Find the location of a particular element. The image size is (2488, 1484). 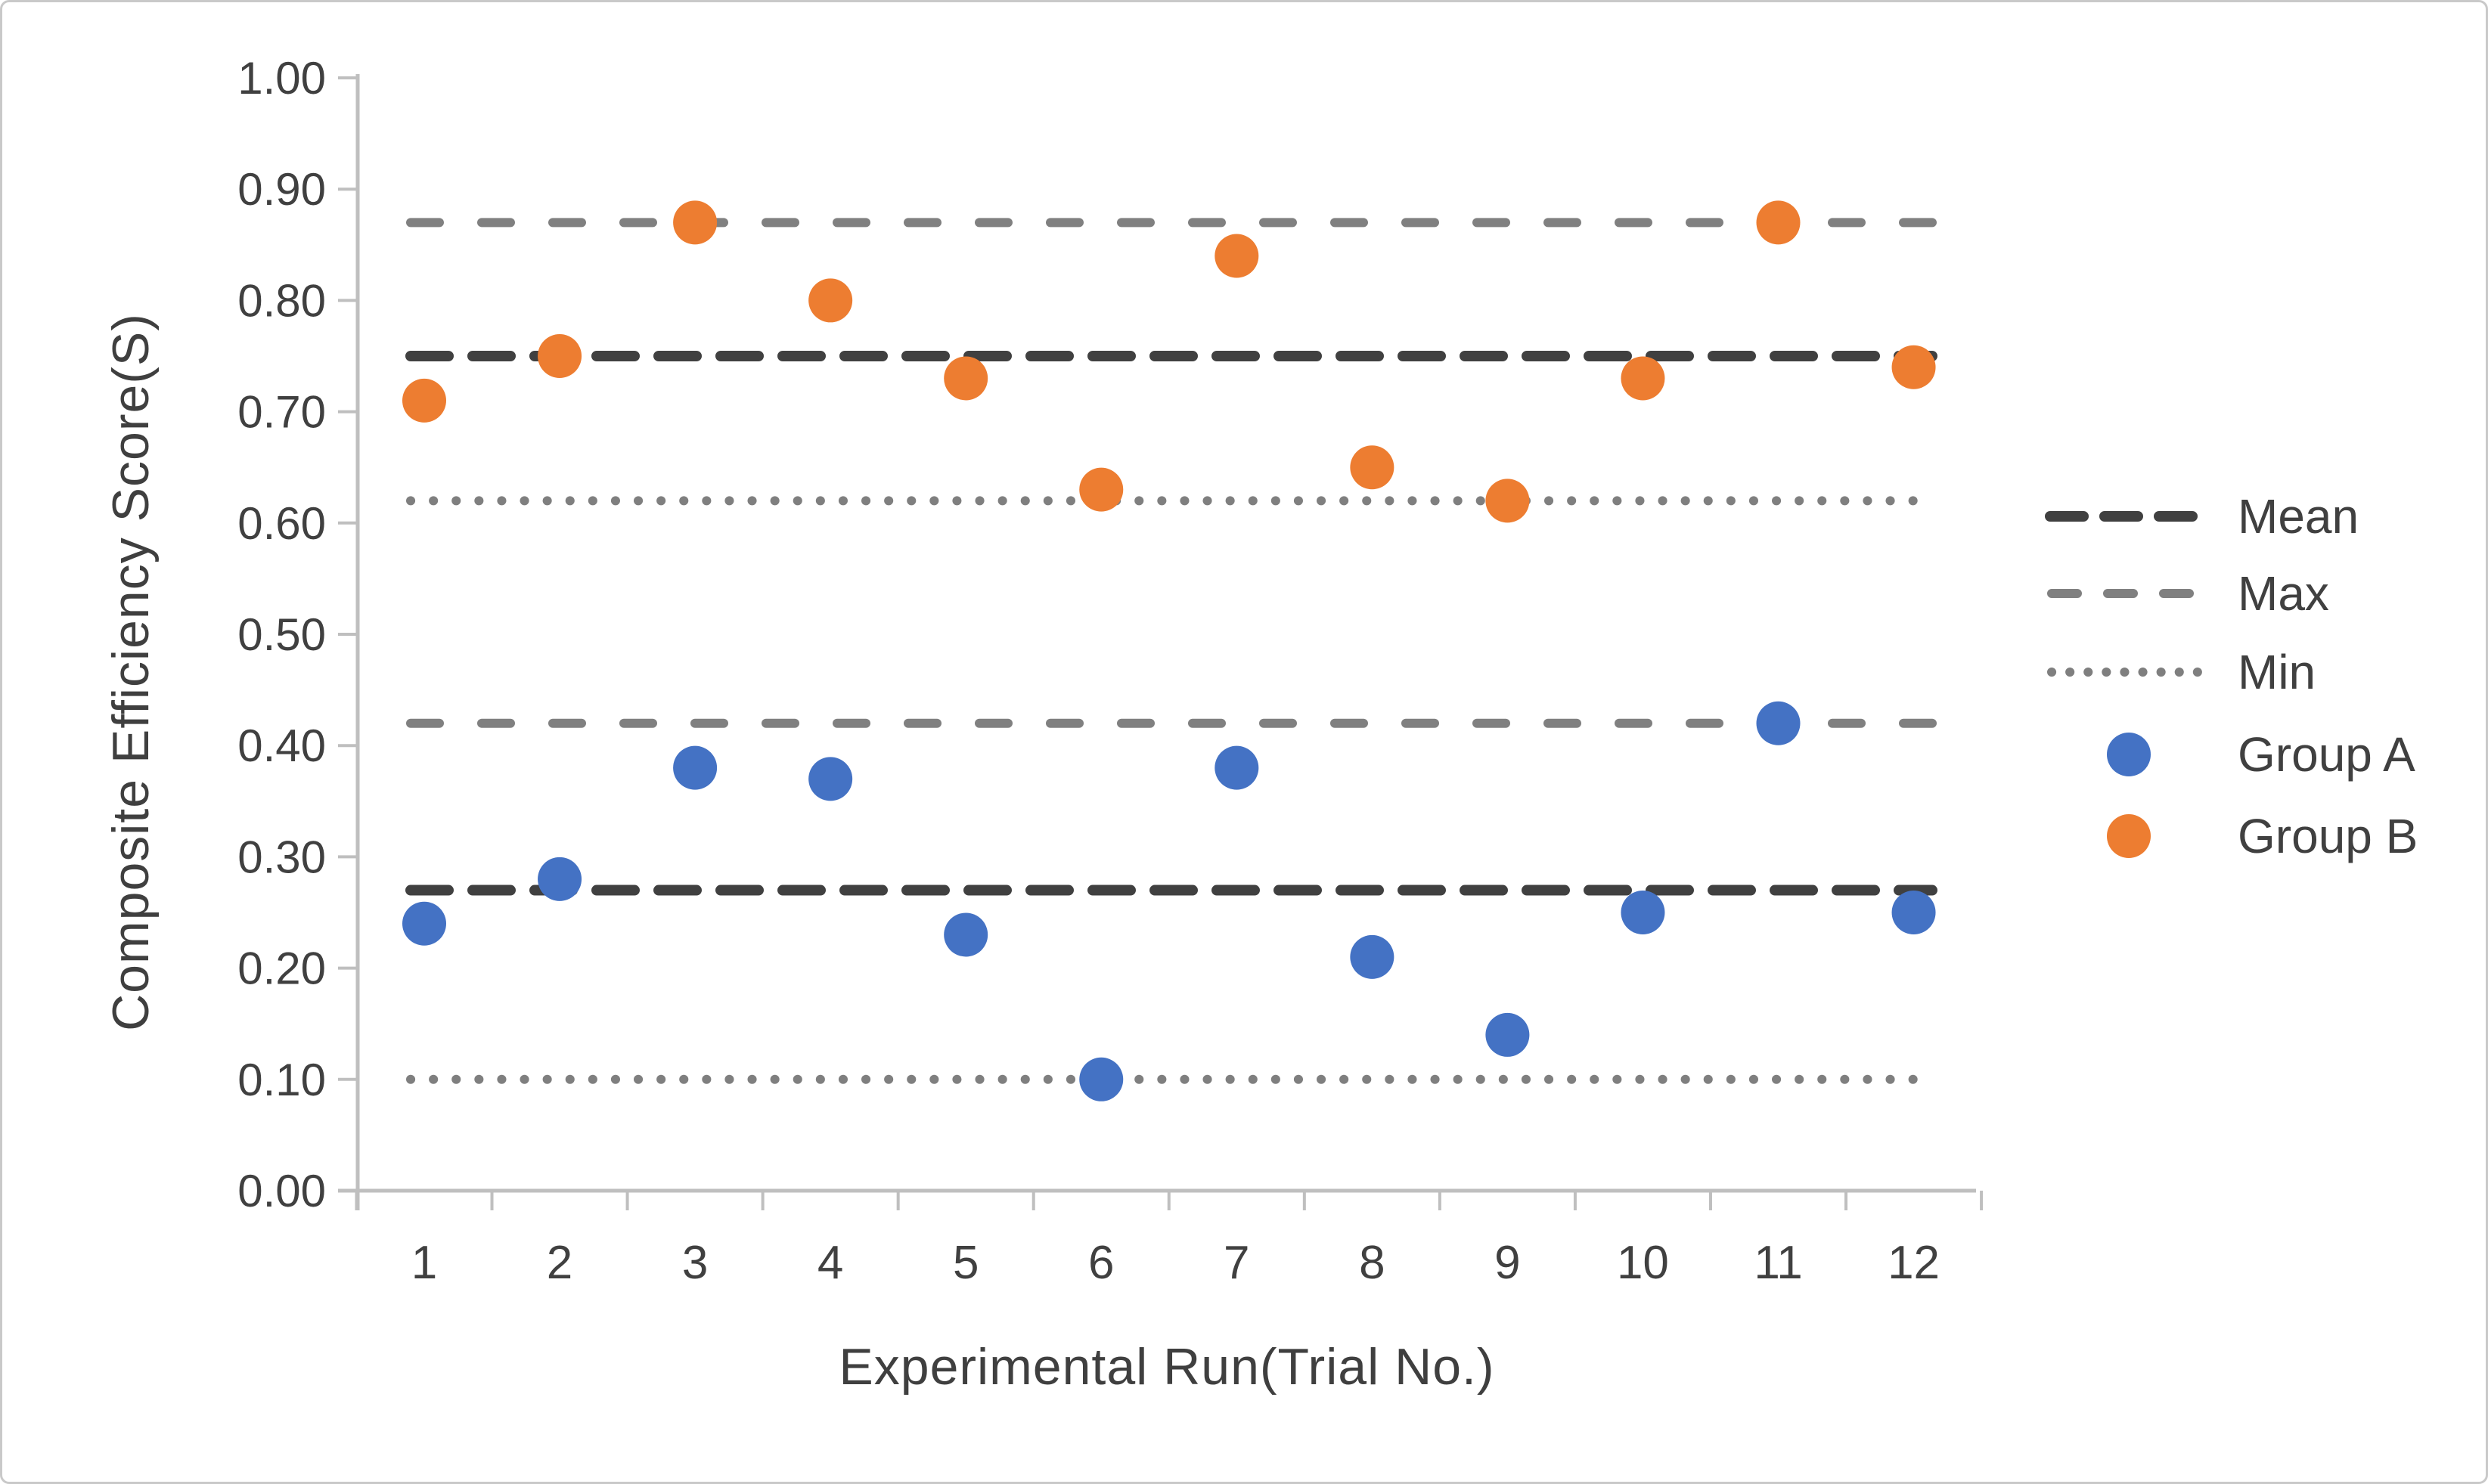

legend-item-mean: Mean is located at coordinates (2201, 516).